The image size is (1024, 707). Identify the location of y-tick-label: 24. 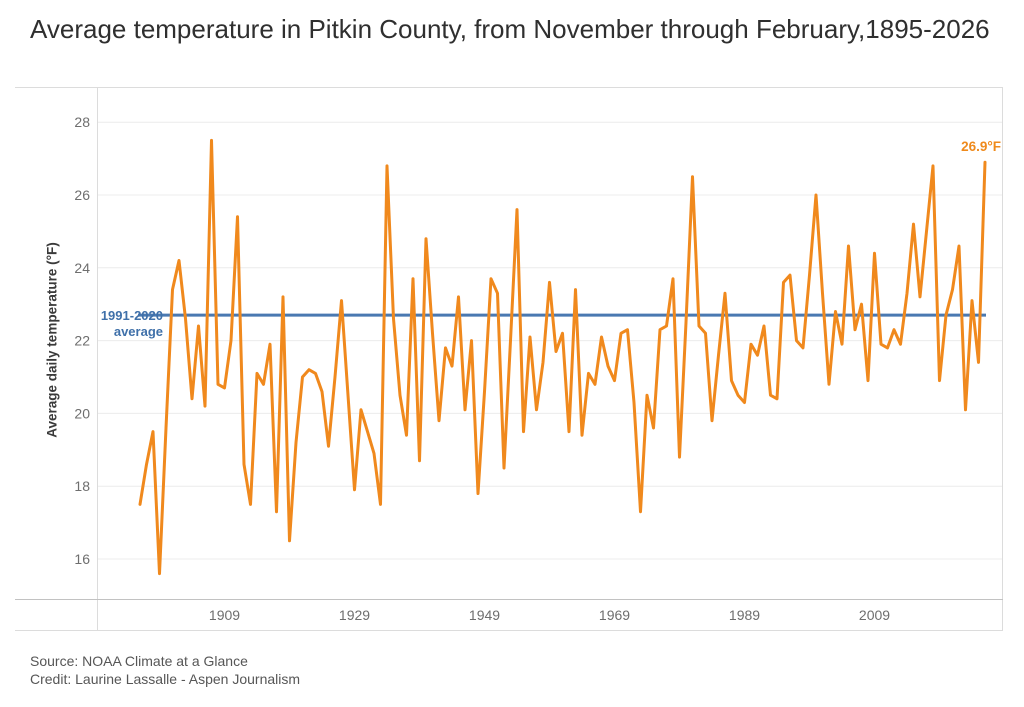
(82, 268).